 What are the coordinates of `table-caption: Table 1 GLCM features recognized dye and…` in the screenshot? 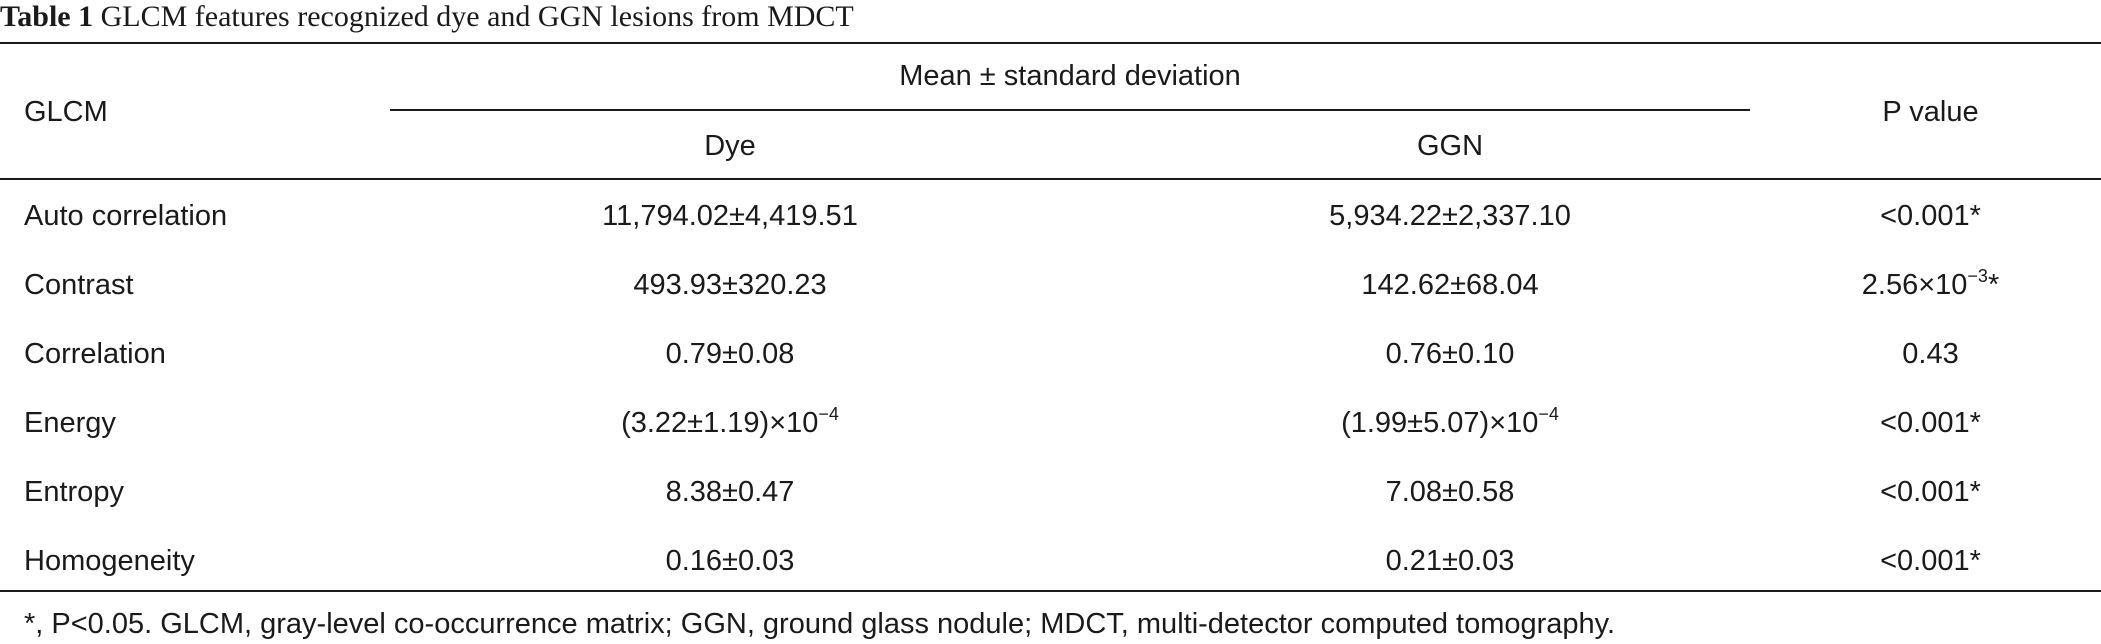 It's located at (427, 18).